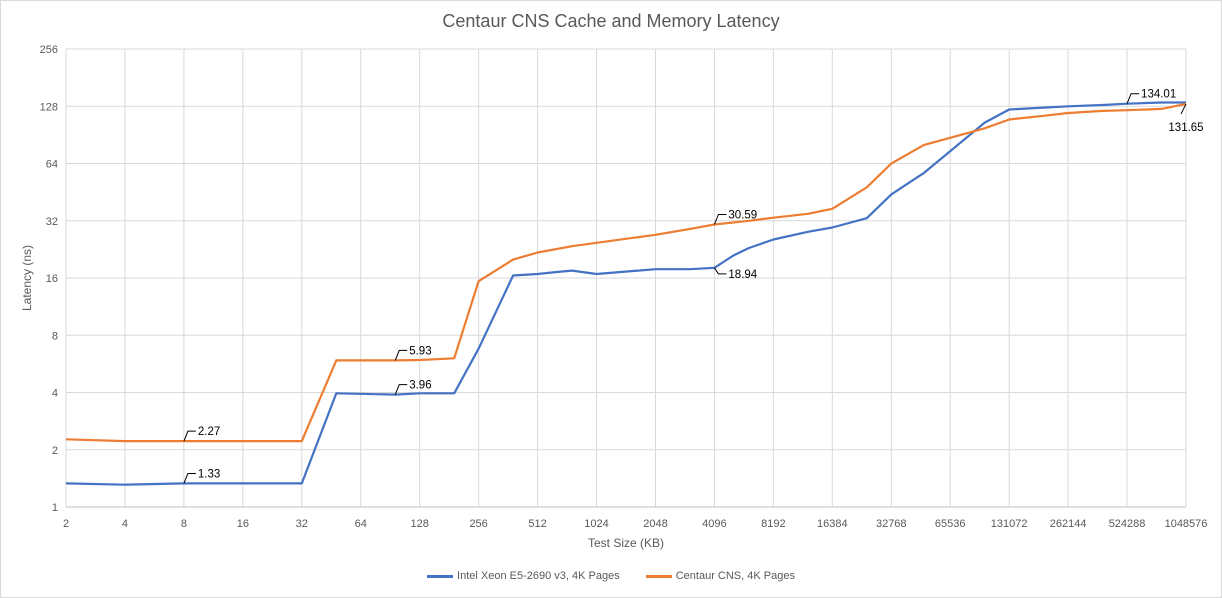 Image resolution: width=1222 pixels, height=598 pixels. I want to click on data-label: 134.01, so click(1158, 95).